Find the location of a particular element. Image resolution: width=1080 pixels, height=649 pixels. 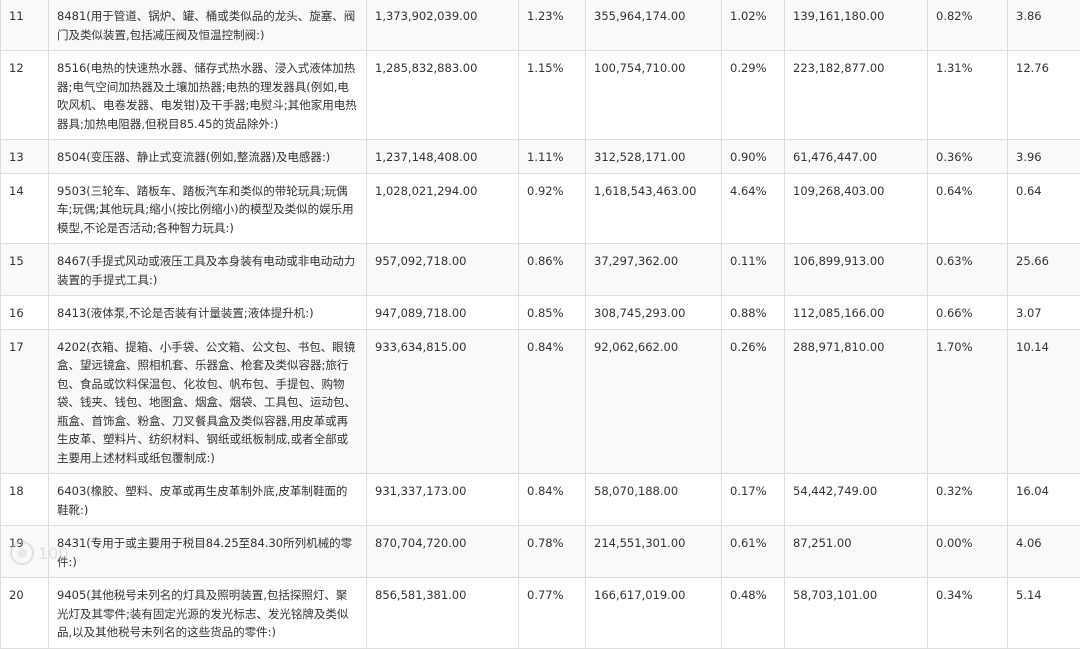

share-cell-3: 1.31% is located at coordinates (968, 95).